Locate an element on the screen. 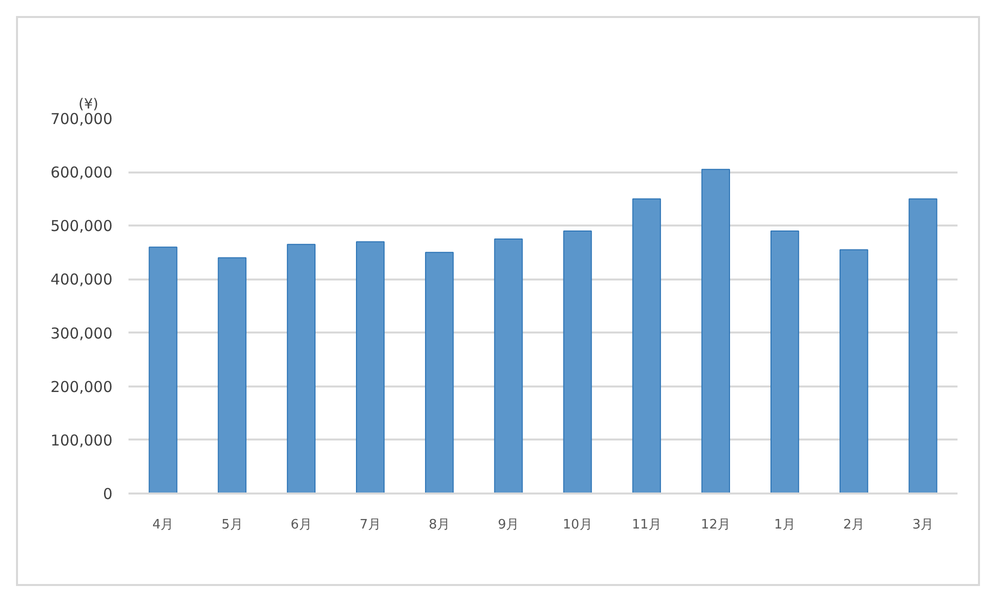  y-tick-label: 600,000 is located at coordinates (81, 173).